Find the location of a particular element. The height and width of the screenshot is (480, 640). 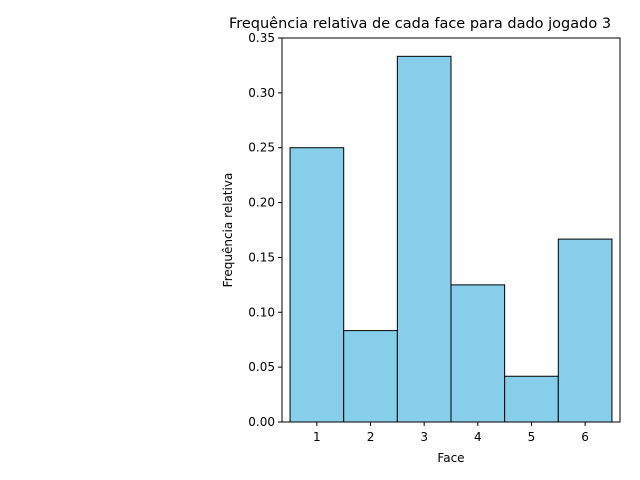

x-tick-label: 6 is located at coordinates (585, 437).